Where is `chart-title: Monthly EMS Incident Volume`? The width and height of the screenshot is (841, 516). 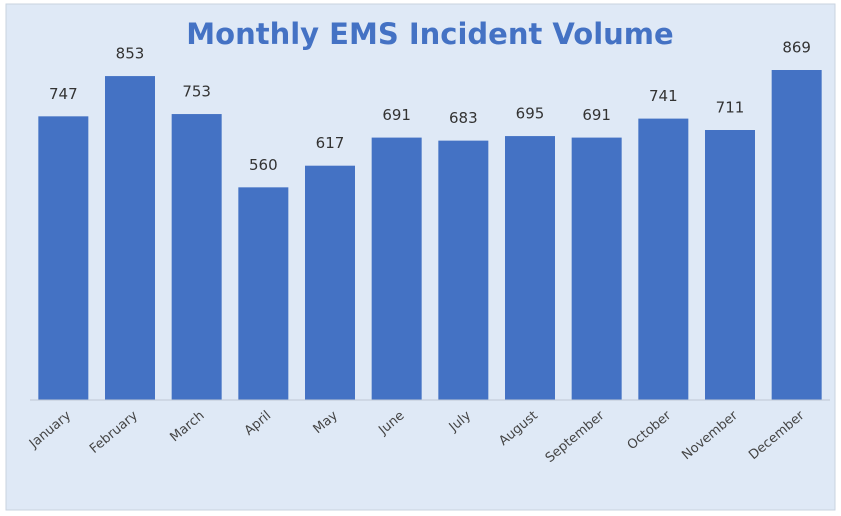
chart-title: Monthly EMS Incident Volume is located at coordinates (429, 34).